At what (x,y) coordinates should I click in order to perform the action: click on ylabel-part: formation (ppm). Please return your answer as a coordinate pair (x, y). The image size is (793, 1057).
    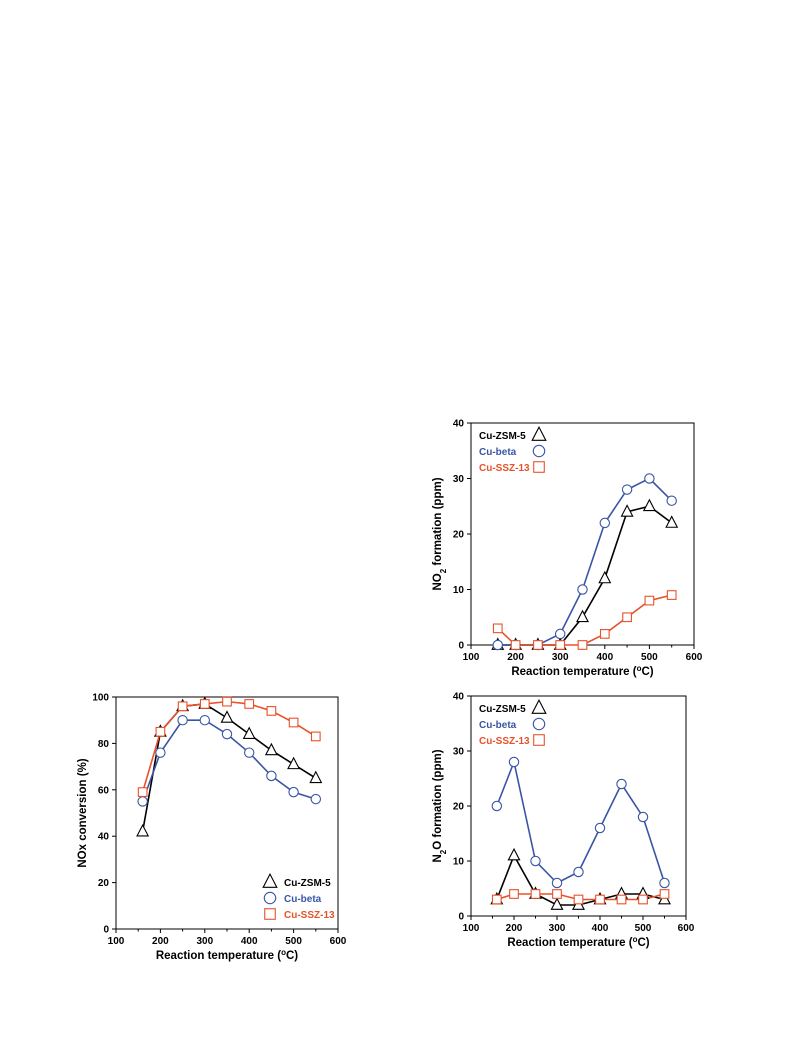
    Looking at the image, I should click on (438, 523).